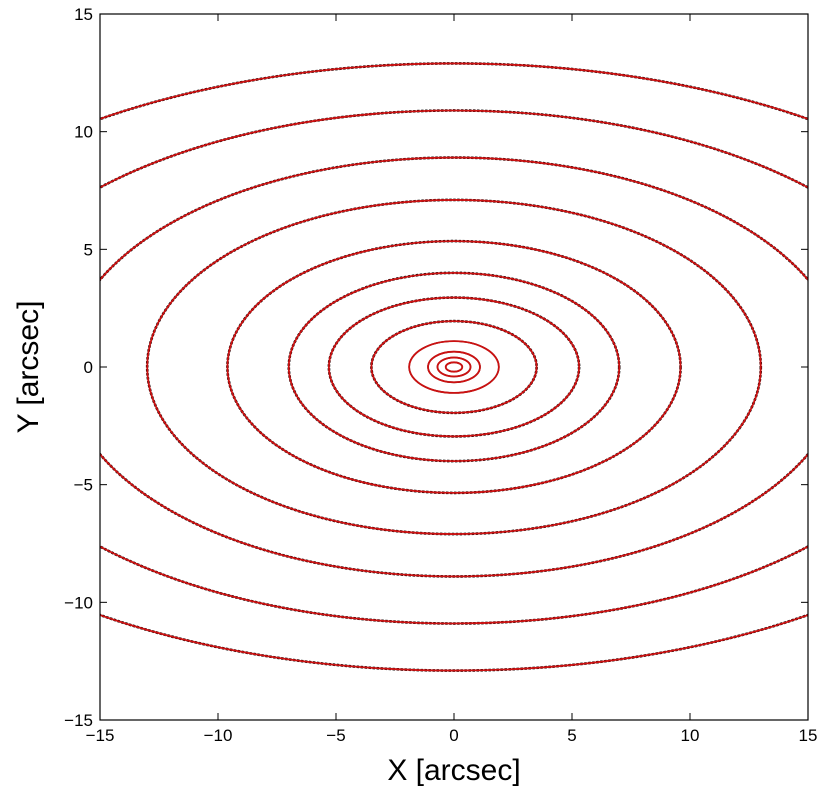 The width and height of the screenshot is (830, 804). Describe the element at coordinates (83, 485) in the screenshot. I see `y-tick-label: −5` at that location.